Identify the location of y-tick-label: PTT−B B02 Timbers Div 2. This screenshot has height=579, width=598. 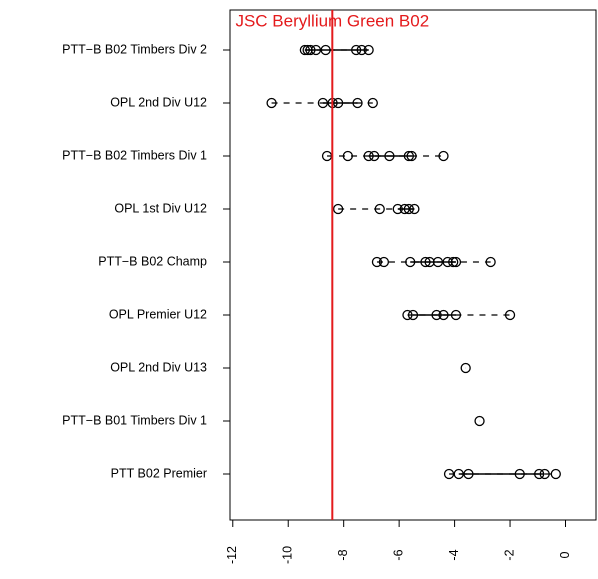
(134, 49).